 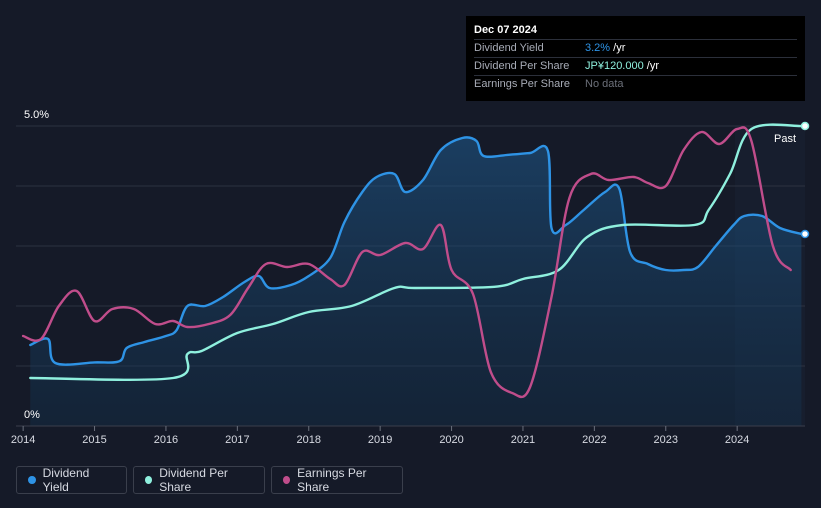 What do you see at coordinates (805, 180) in the screenshot?
I see `end-markers` at bounding box center [805, 180].